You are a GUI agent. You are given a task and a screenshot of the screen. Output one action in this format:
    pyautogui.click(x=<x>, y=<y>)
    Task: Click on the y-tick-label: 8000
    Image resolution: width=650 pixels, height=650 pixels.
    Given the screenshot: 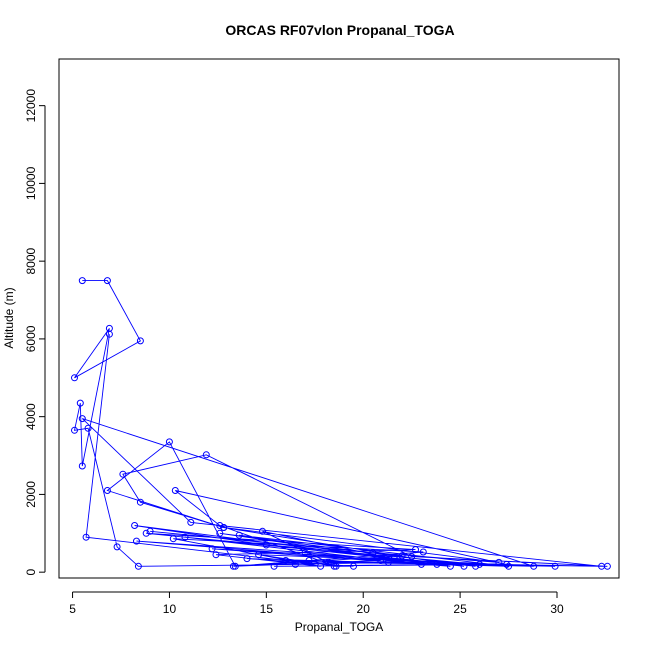 What is the action you would take?
    pyautogui.click(x=31, y=260)
    